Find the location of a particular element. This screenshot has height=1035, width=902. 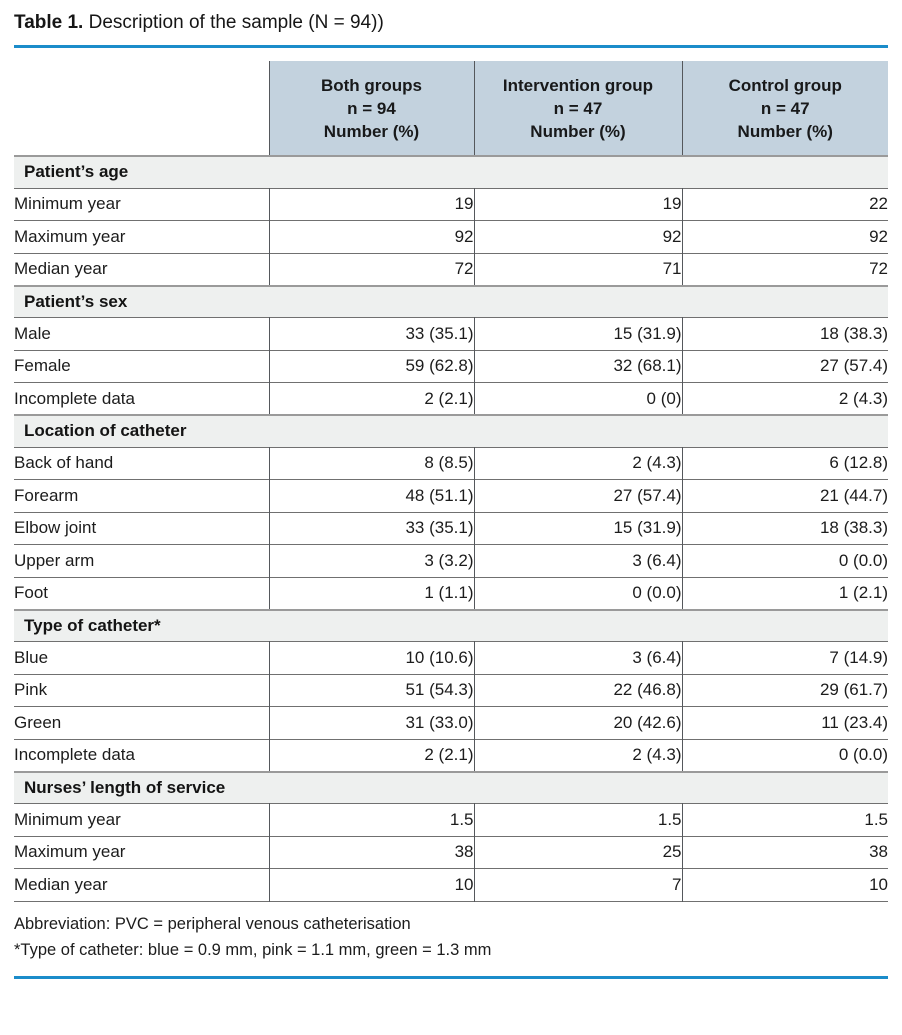

table-row: Upper arm 3 (3.2) 3 (6.4) 0 (0.0) is located at coordinates (451, 560).